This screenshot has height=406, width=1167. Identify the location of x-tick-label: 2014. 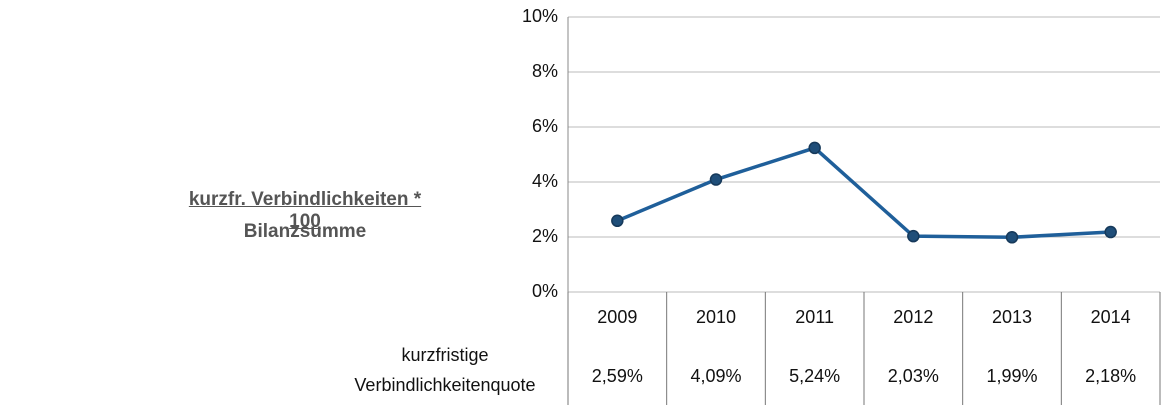
(1111, 317).